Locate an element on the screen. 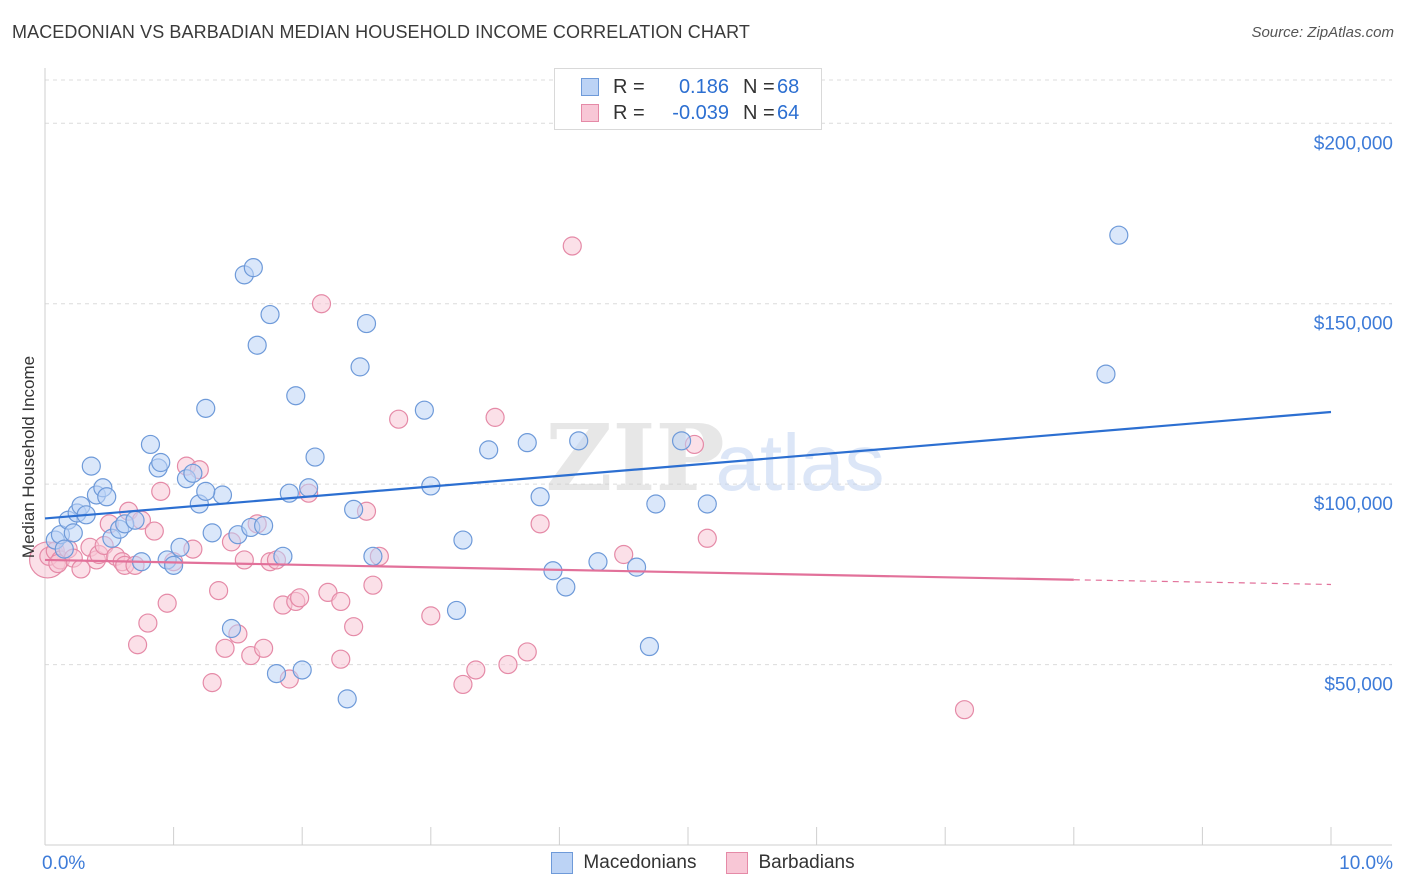 The width and height of the screenshot is (1406, 892). legend-label: Macedonians is located at coordinates (640, 862).